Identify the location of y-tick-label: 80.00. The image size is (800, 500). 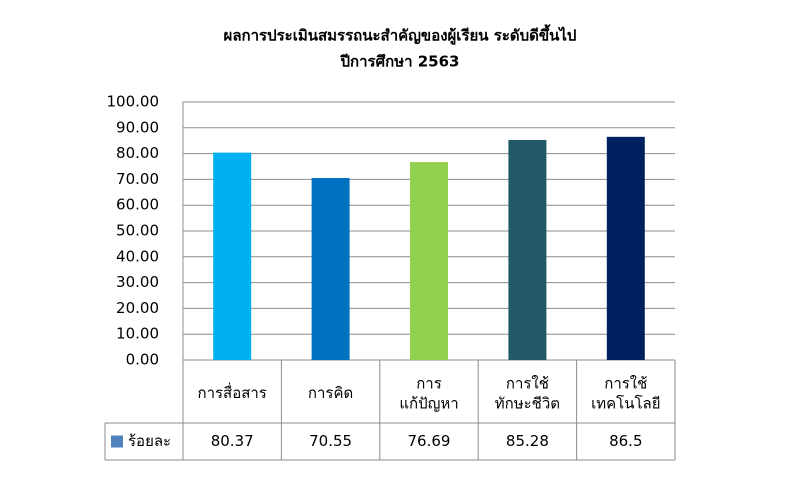
(137, 153).